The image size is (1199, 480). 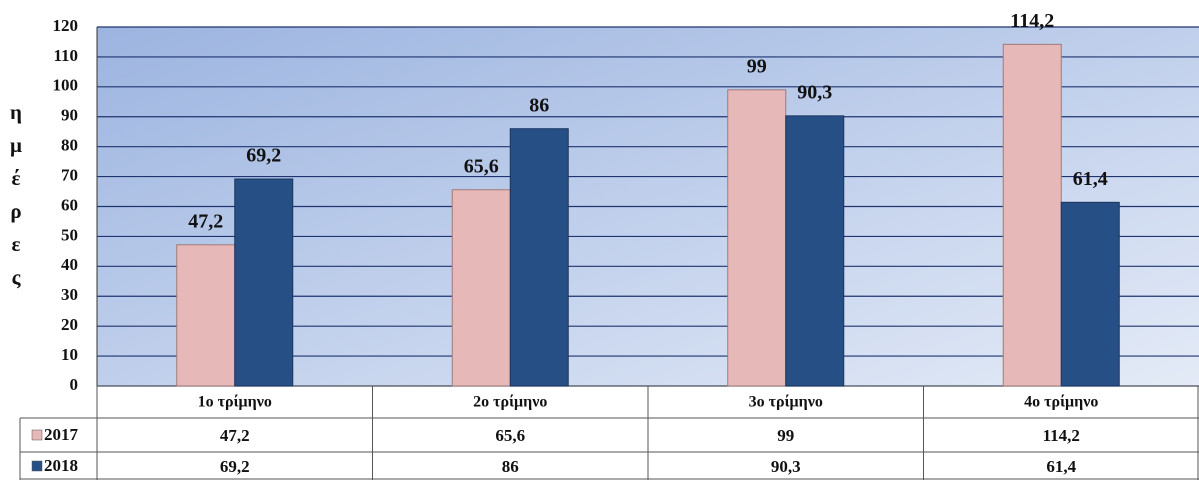 I want to click on table-value: 114,2, so click(x=1061, y=435).